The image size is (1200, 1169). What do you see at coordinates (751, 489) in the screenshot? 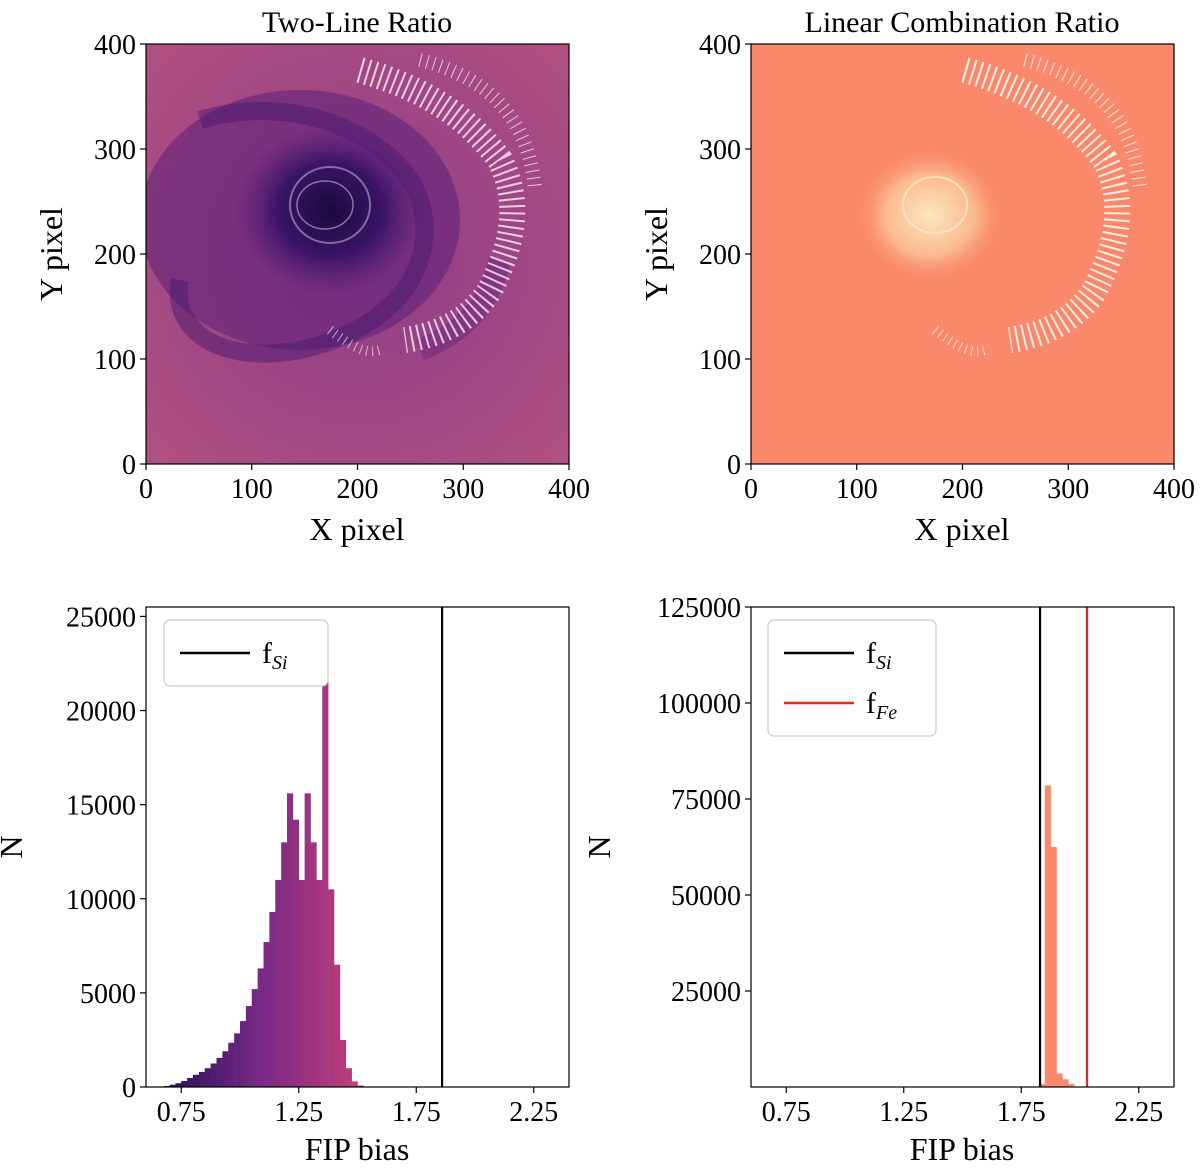
I see `map-b-xtick-label: 0` at bounding box center [751, 489].